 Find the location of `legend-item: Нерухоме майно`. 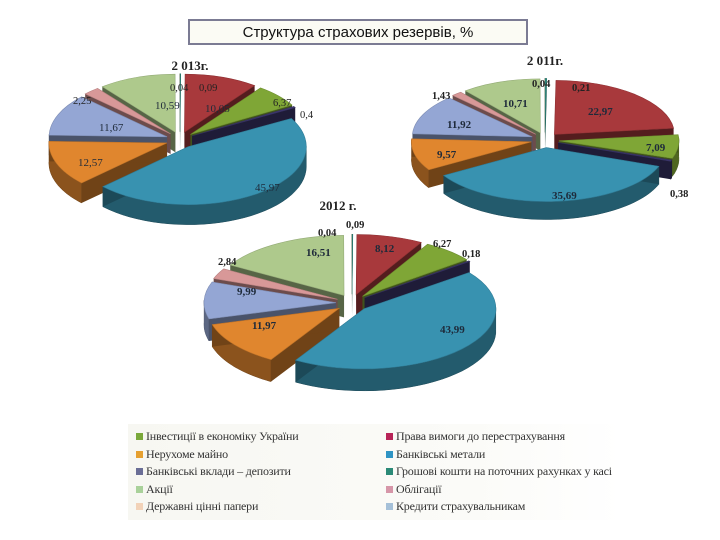

legend-item: Нерухоме майно is located at coordinates (217, 455).